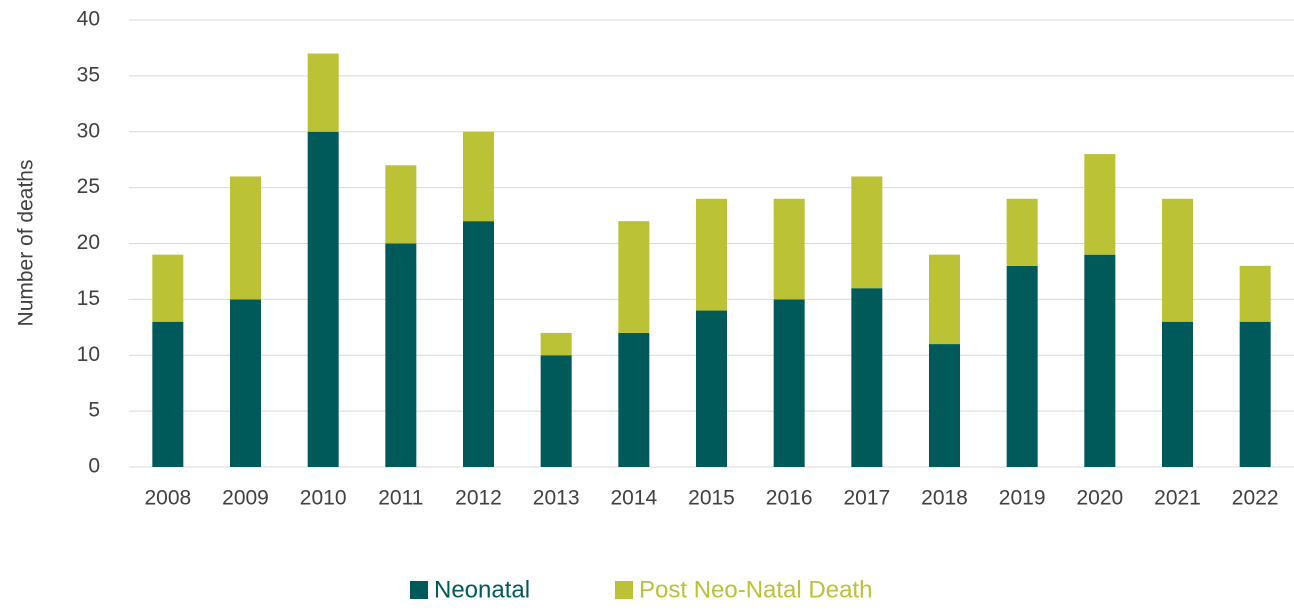 The width and height of the screenshot is (1294, 613). Describe the element at coordinates (789, 498) in the screenshot. I see `x-tick-label: 2016` at that location.